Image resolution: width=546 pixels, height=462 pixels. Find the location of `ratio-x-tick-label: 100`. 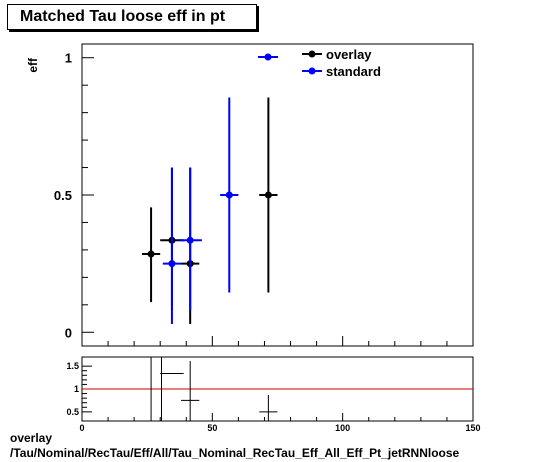

ratio-x-tick-label: 100 is located at coordinates (342, 428).